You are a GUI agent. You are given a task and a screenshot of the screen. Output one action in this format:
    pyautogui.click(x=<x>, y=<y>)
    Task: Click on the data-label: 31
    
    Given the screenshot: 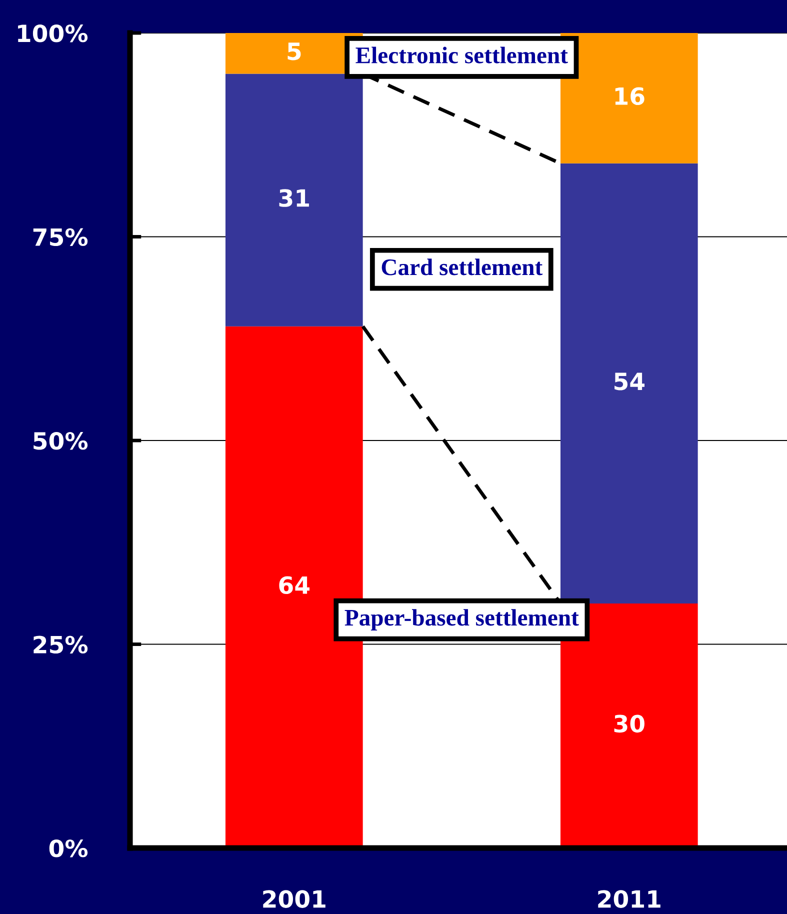 What is the action you would take?
    pyautogui.click(x=294, y=198)
    